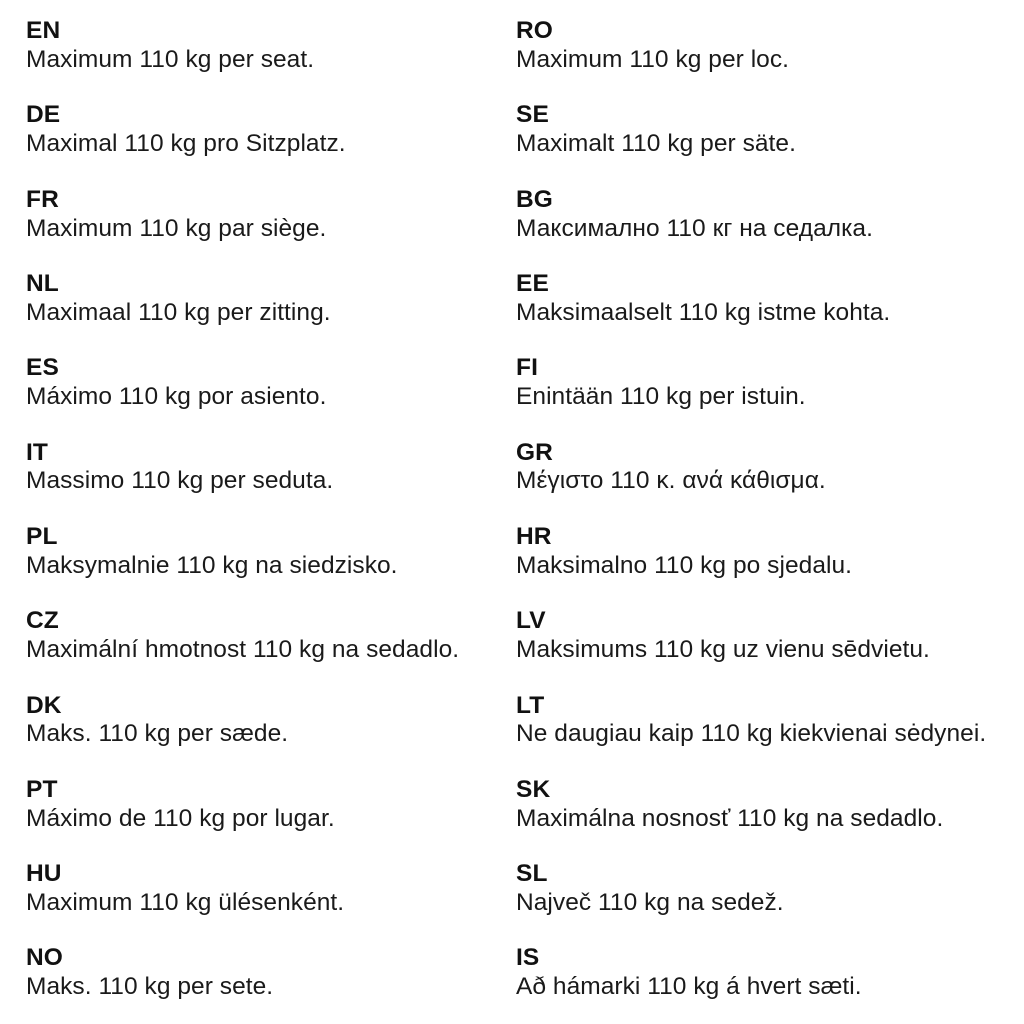 The image size is (1024, 1024). I want to click on language-code: CZ, so click(42, 621).